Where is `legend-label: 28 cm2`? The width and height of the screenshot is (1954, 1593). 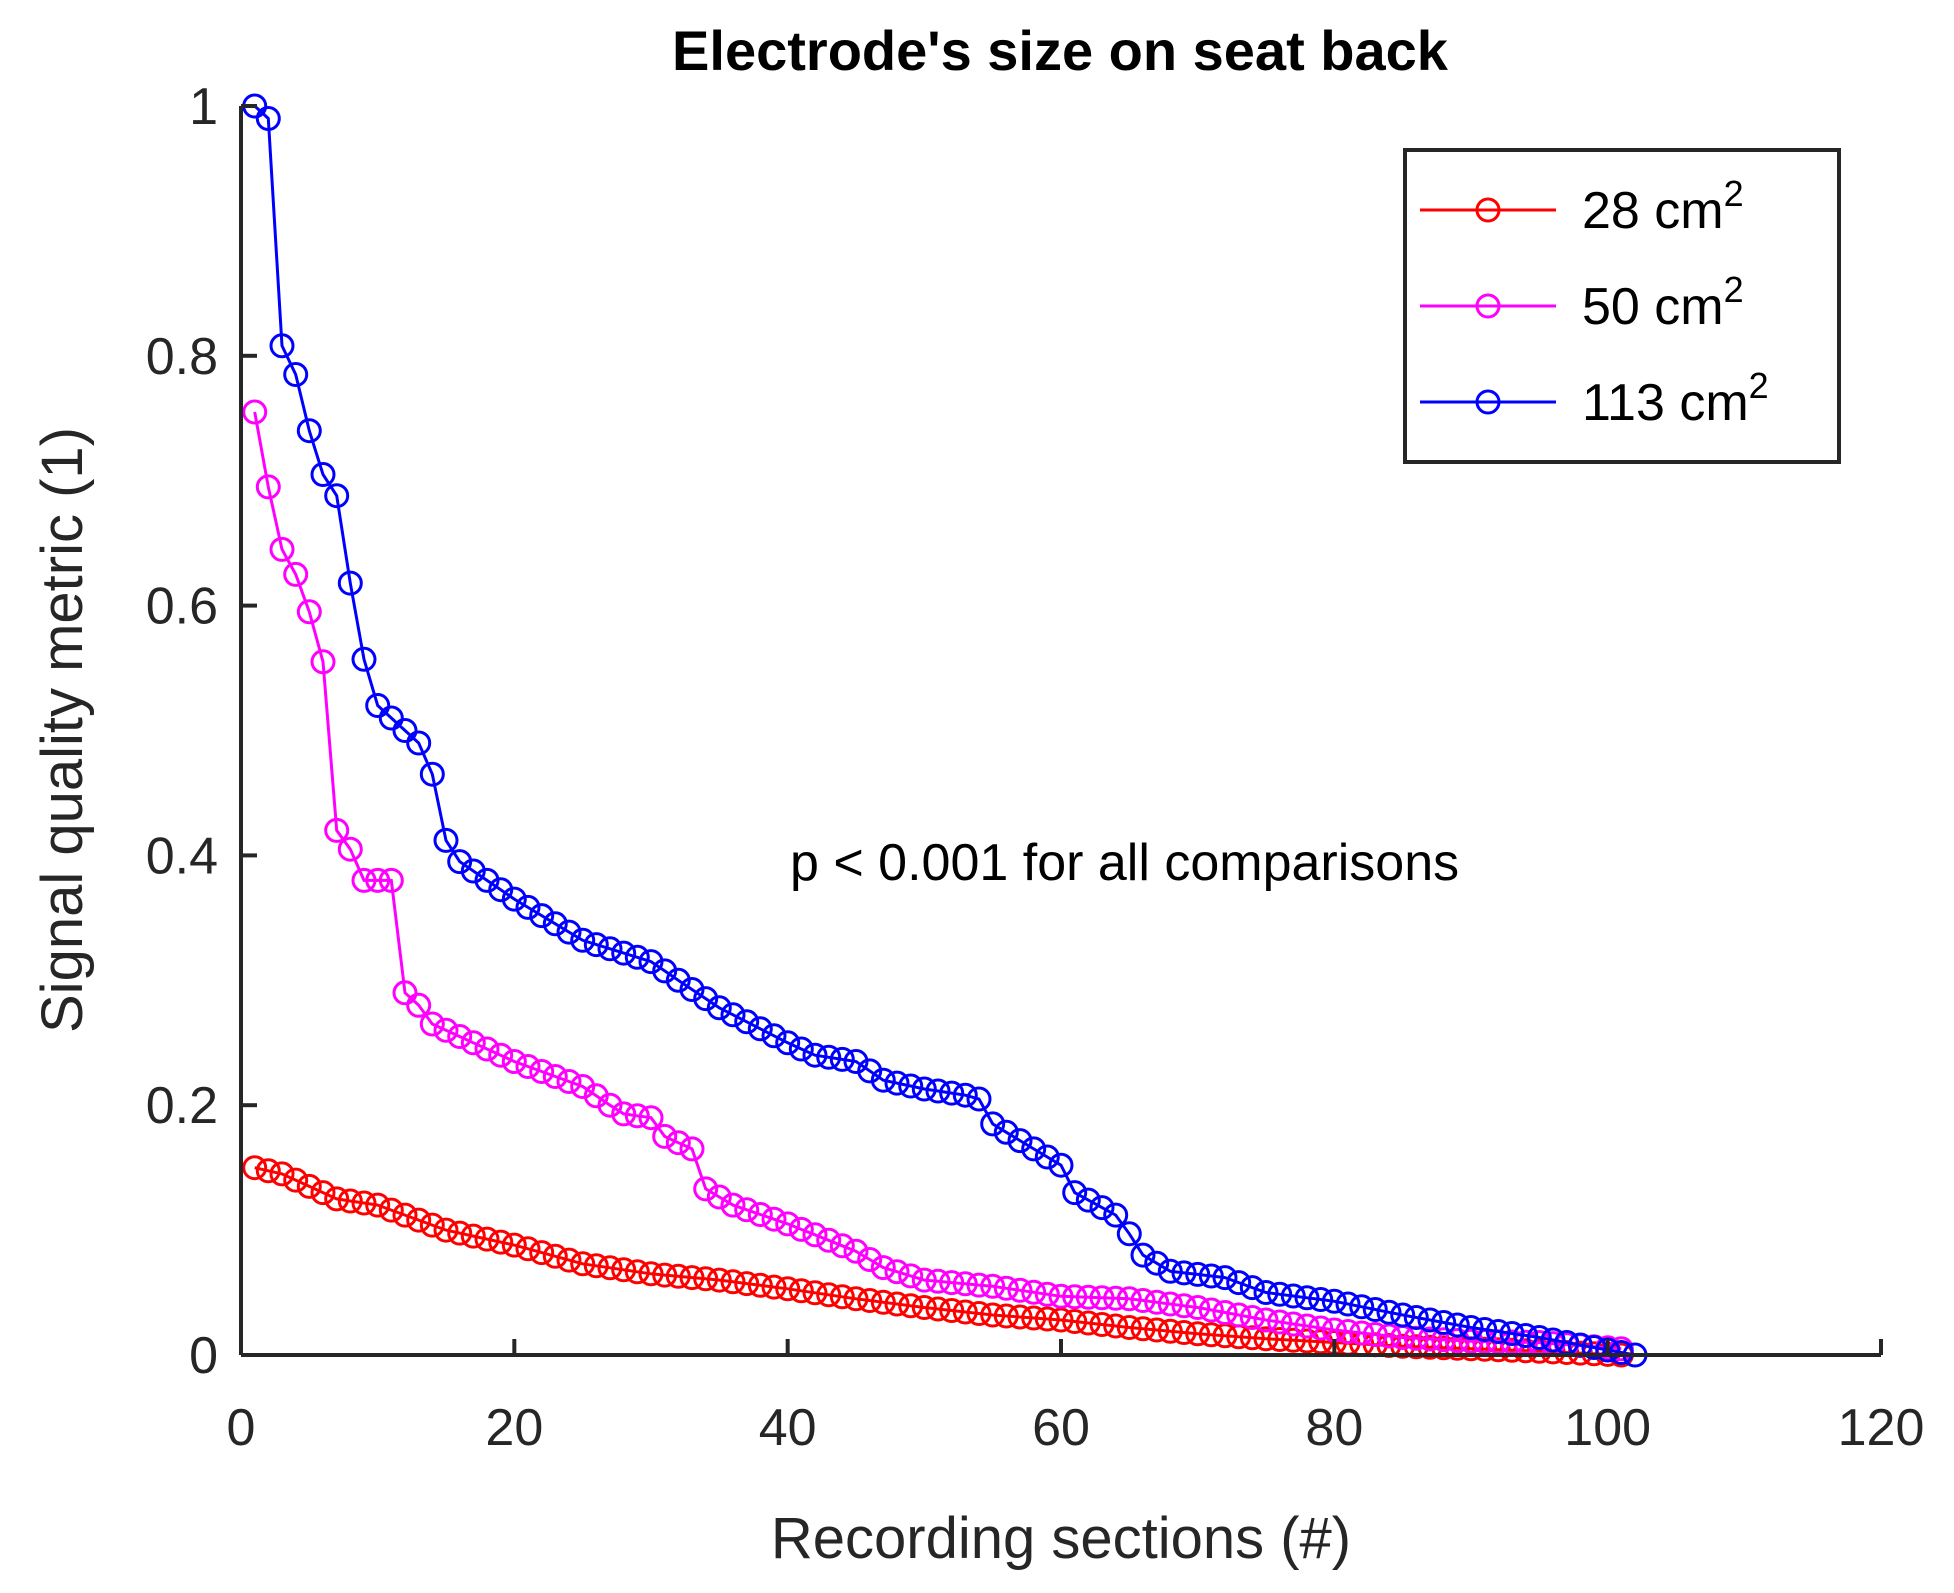
legend-label: 28 cm2 is located at coordinates (1663, 206).